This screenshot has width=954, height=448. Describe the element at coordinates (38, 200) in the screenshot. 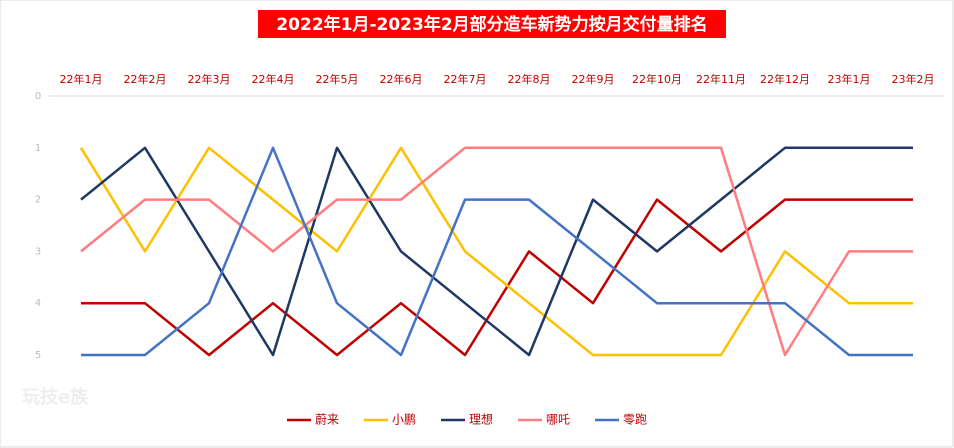

I see `y-tick-label: 2` at that location.